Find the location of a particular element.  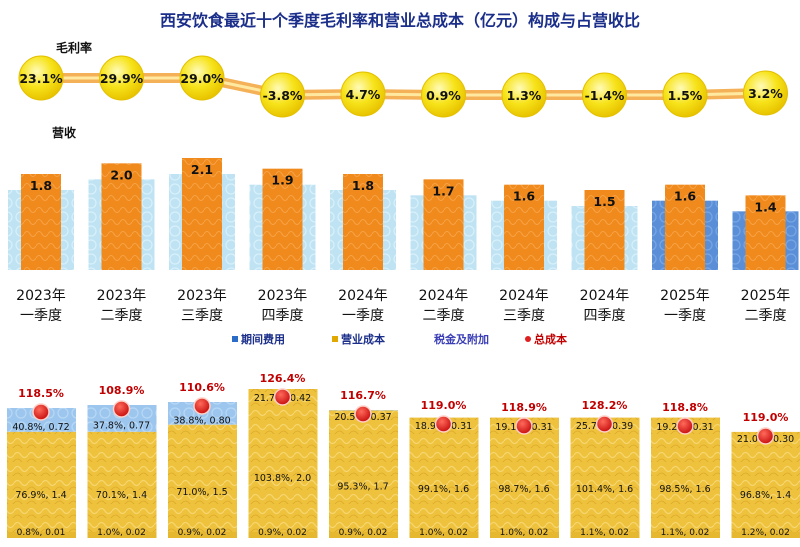

category-quarter: 一季度 is located at coordinates (363, 316).